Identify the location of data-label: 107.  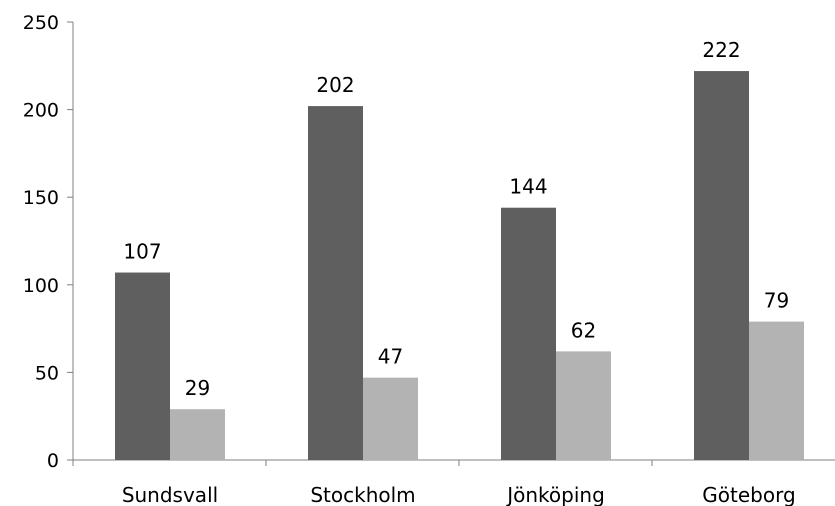
(142, 252).